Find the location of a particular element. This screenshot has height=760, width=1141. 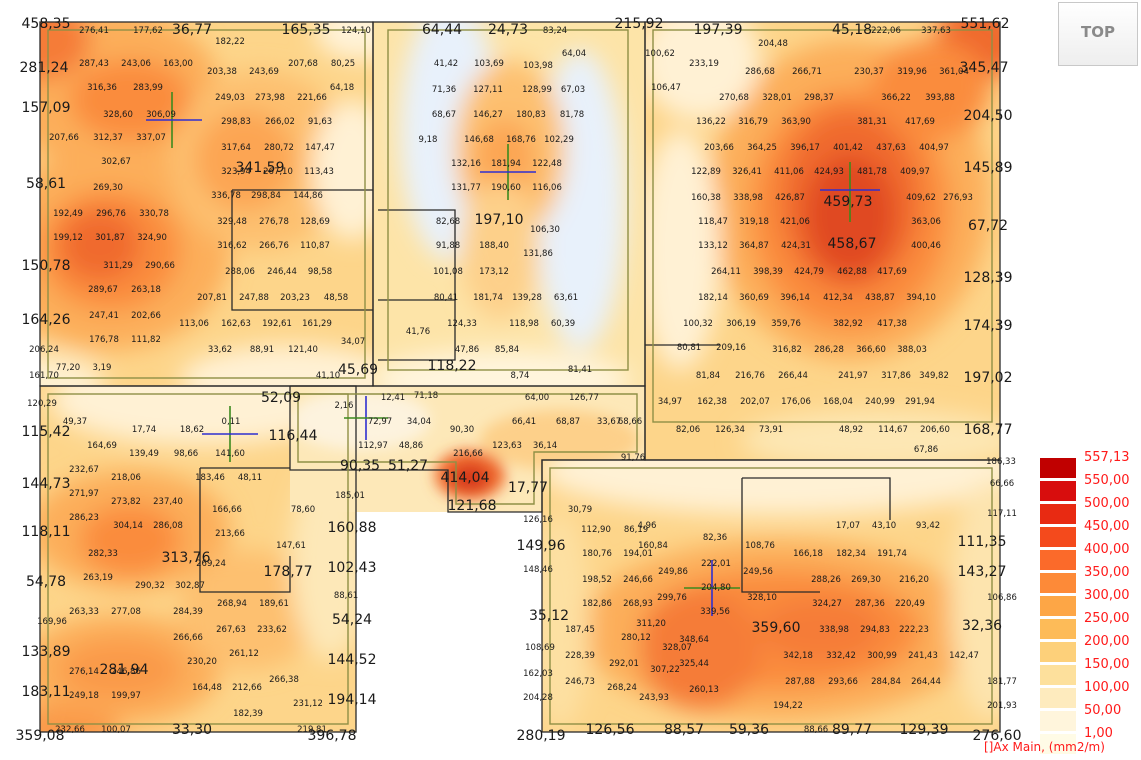

value-label-small: 204,28 is located at coordinates (538, 698).